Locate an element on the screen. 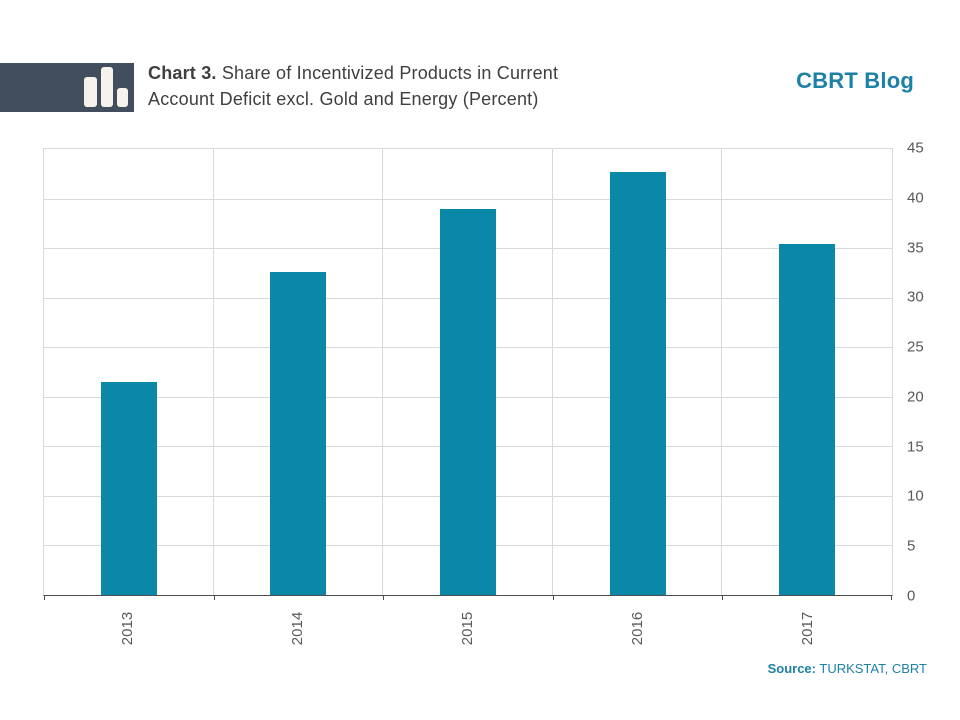  y-tick-label: 20 is located at coordinates (915, 397).